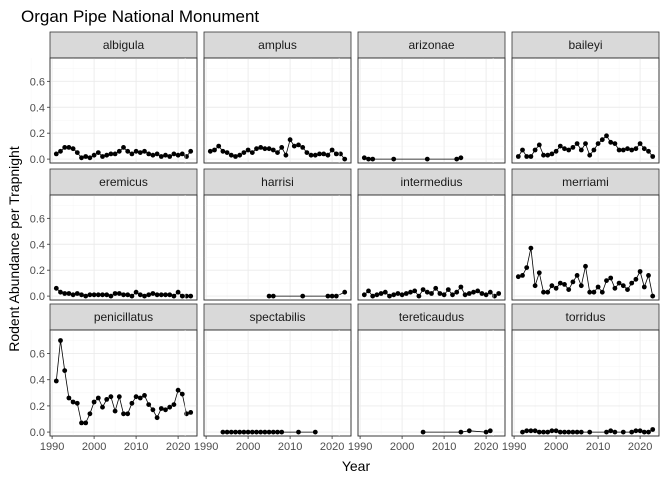 Image resolution: width=672 pixels, height=480 pixels. I want to click on x-tick-label: 2020, so click(486, 447).